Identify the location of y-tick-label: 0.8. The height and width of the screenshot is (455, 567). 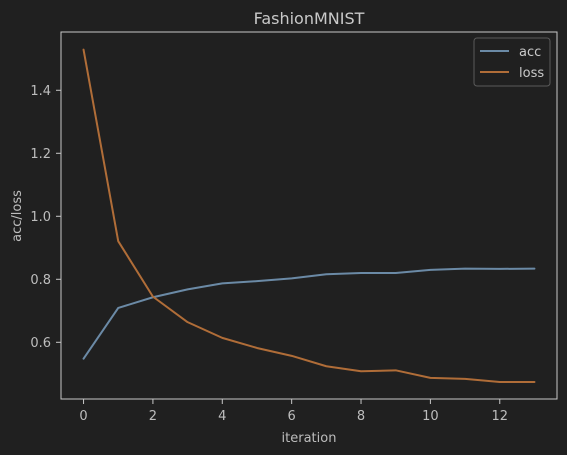
(40, 280).